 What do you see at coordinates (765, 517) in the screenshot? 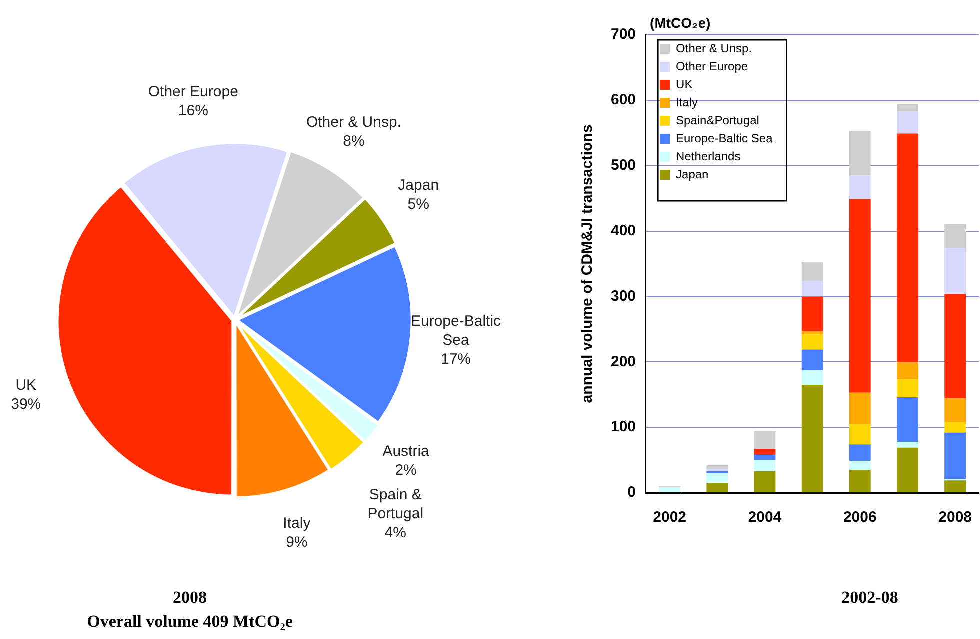
I see `x-tick-label: 2004` at bounding box center [765, 517].